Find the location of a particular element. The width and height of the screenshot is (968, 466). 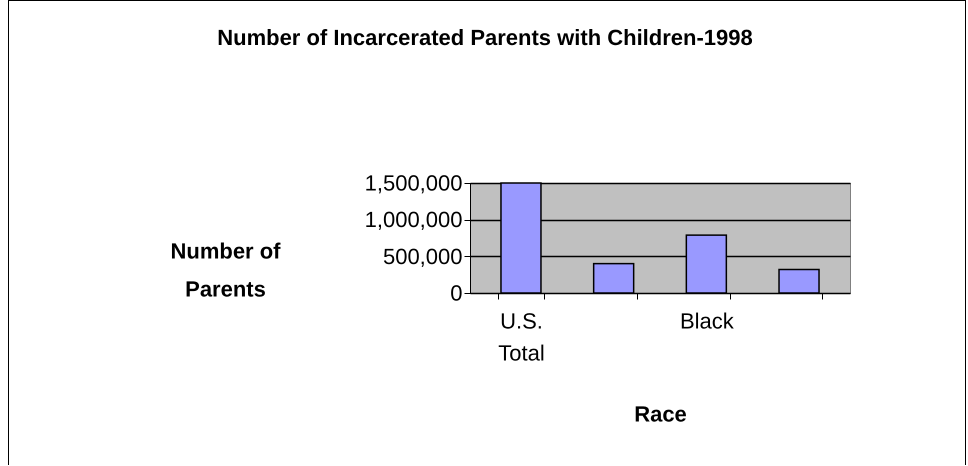

chart-title: Number of Incarcerated Parents with Children-1998 is located at coordinates (485, 37).